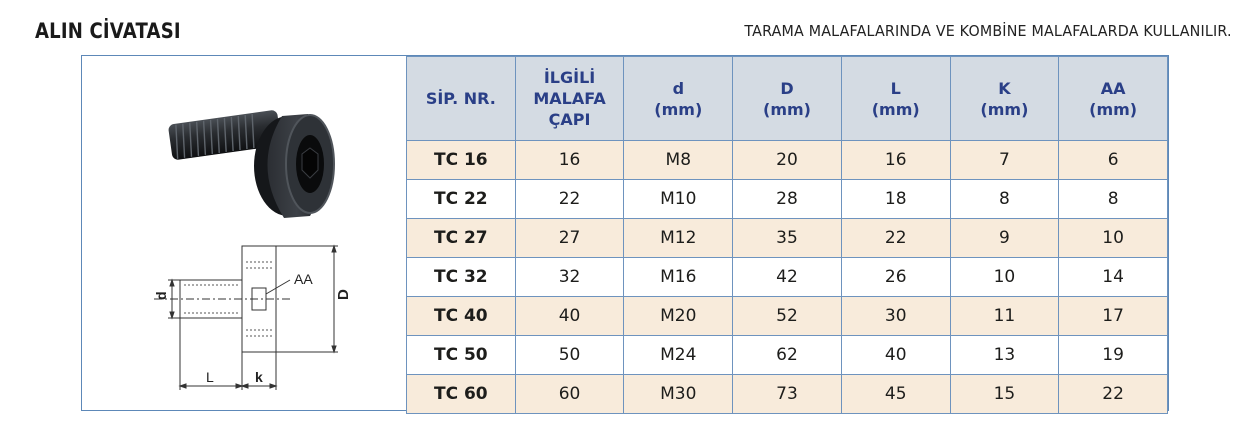 The image size is (1256, 444). What do you see at coordinates (569, 316) in the screenshot?
I see `arbor-diameter-cell: 40` at bounding box center [569, 316].